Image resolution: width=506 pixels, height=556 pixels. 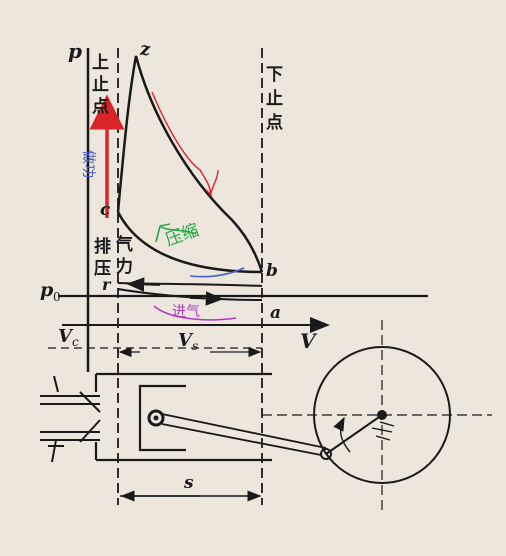 I want to click on connecting-rod-upper, so click(x=244, y=431).